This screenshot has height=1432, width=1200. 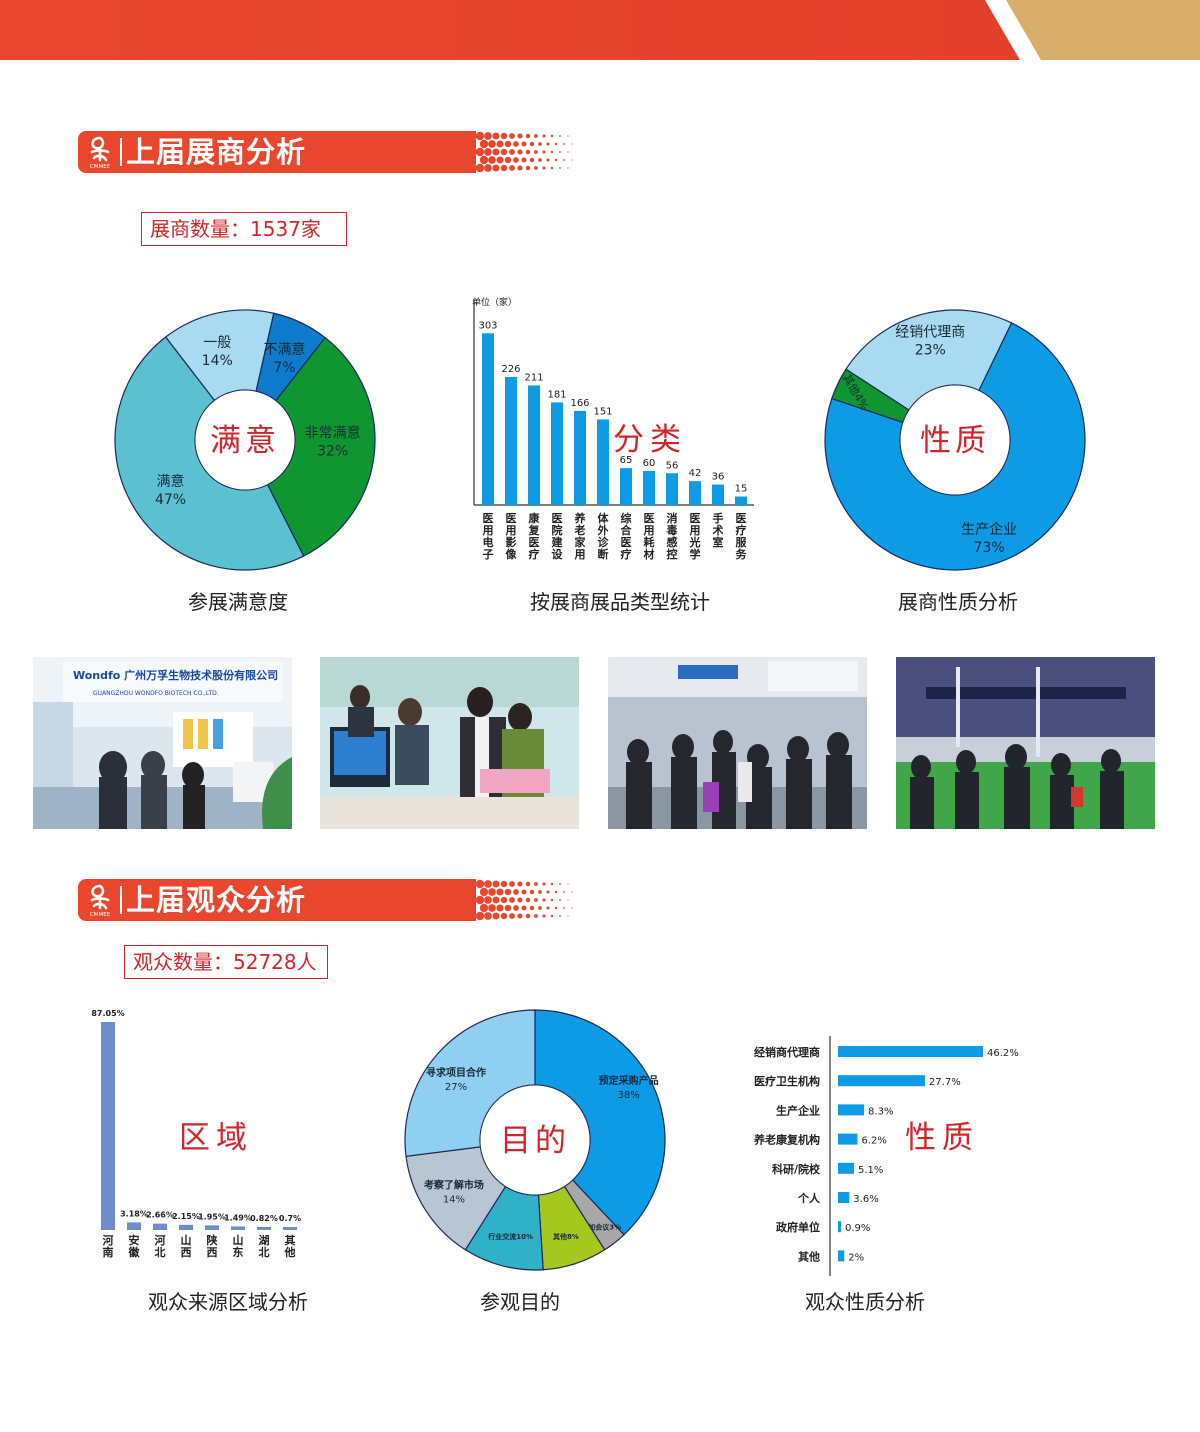 What do you see at coordinates (880, 1111) in the screenshot?
I see `bar-value-label: 8.3%` at bounding box center [880, 1111].